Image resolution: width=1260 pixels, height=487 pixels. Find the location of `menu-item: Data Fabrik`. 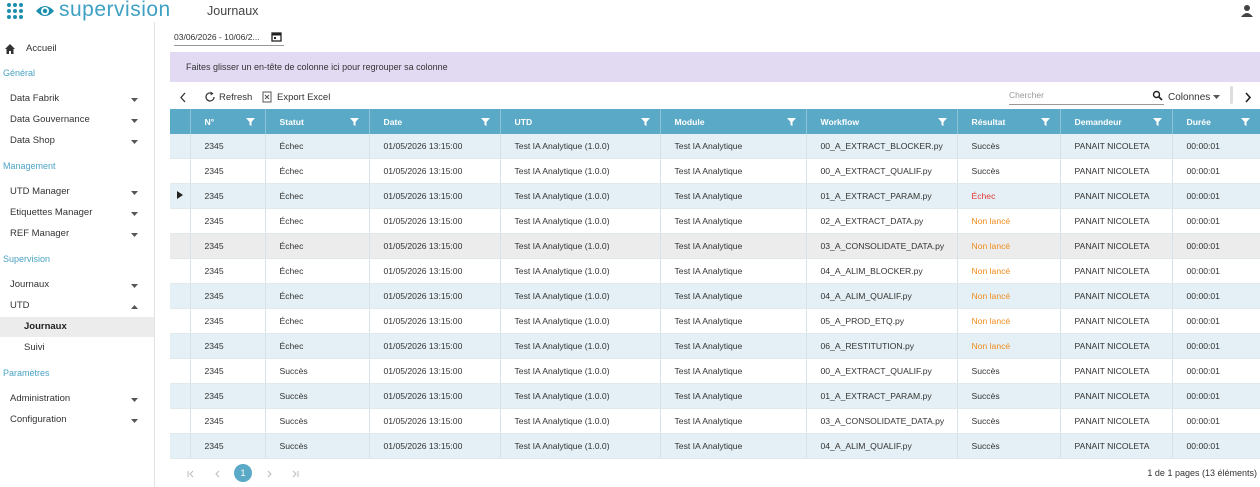

menu-item: Data Fabrik is located at coordinates (35, 98).